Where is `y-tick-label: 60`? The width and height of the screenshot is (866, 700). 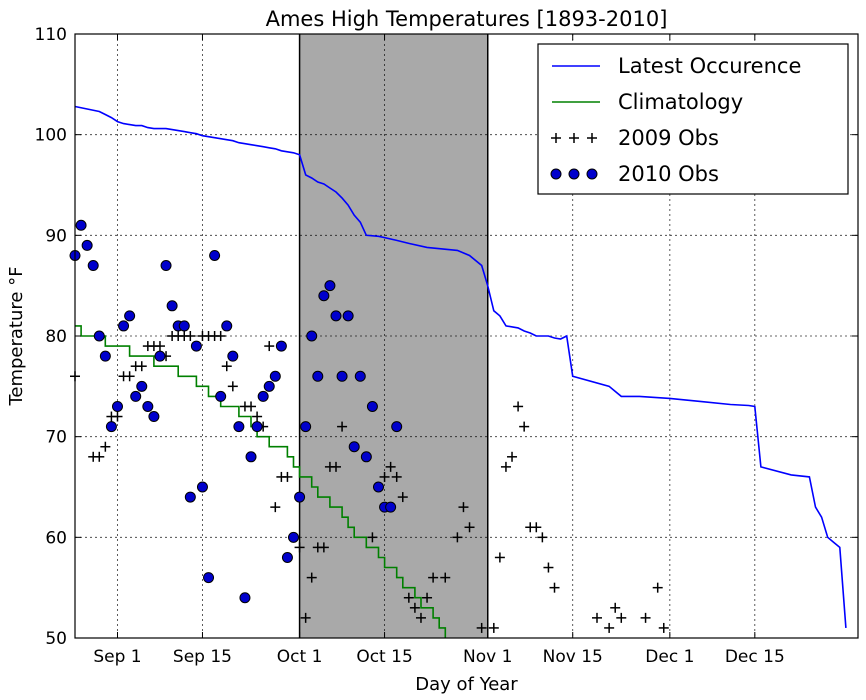 y-tick-label: 60 is located at coordinates (56, 538).